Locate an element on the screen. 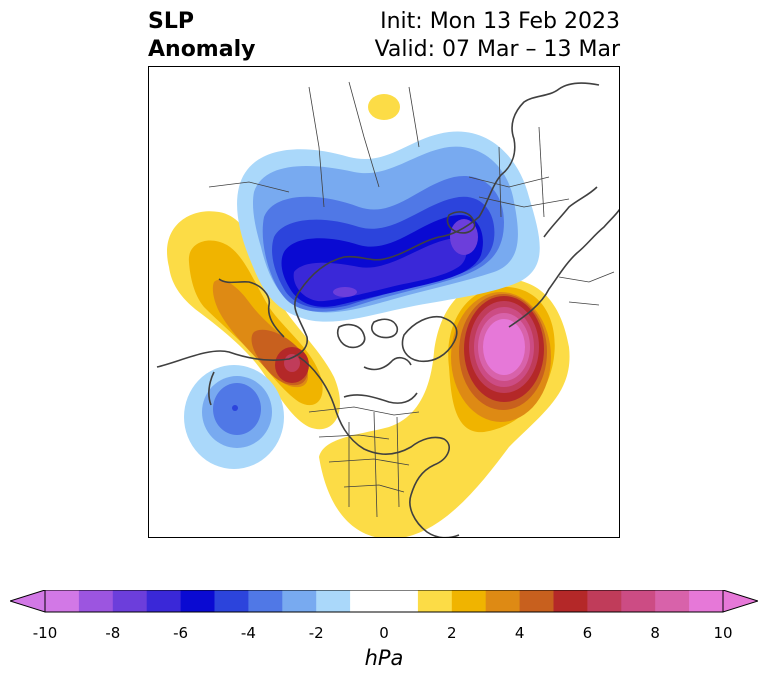  colorbar-tick-label: -6 is located at coordinates (181, 633).